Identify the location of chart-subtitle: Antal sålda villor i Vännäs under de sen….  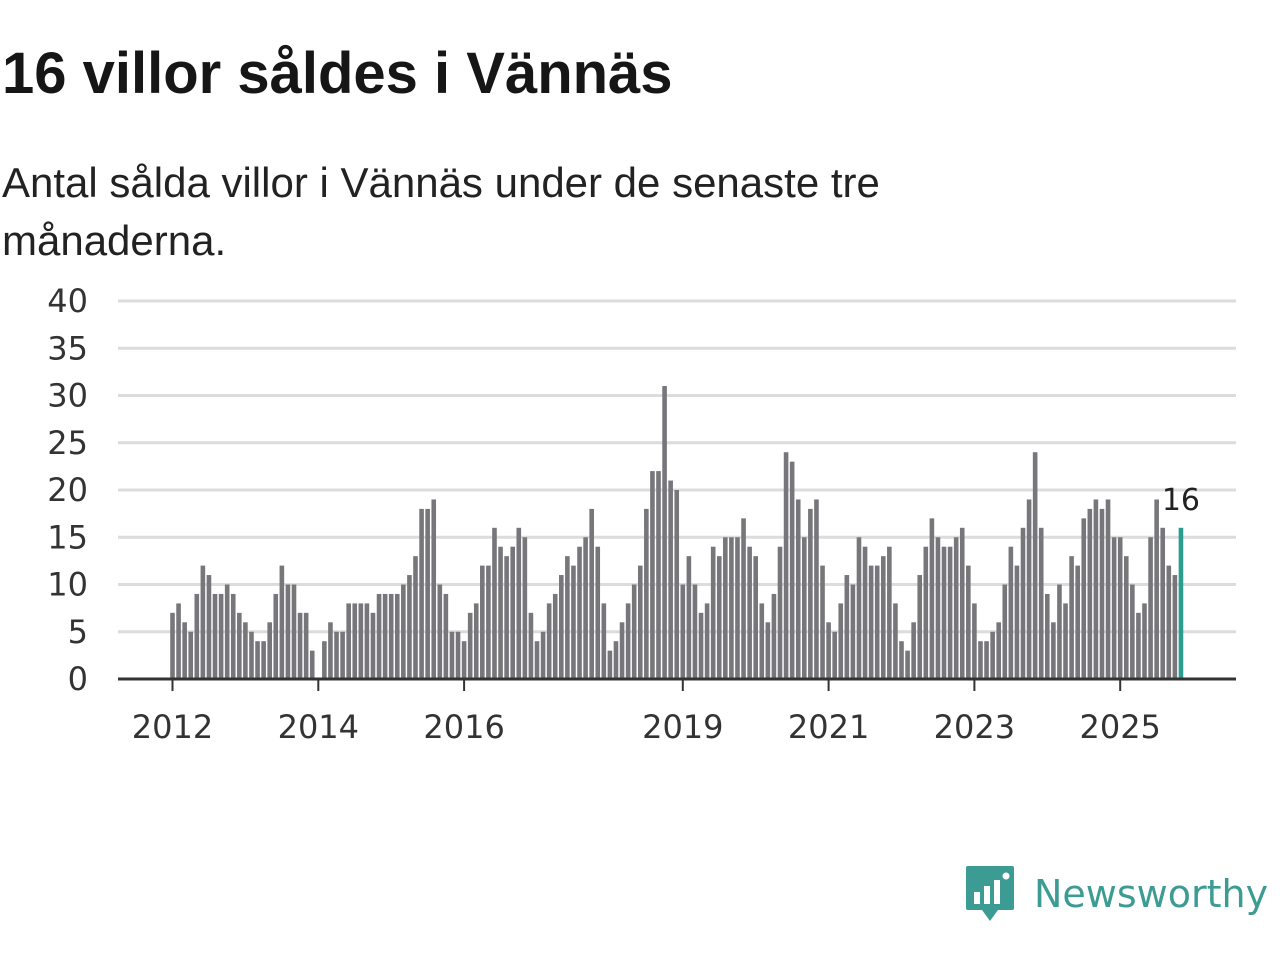
(441, 211).